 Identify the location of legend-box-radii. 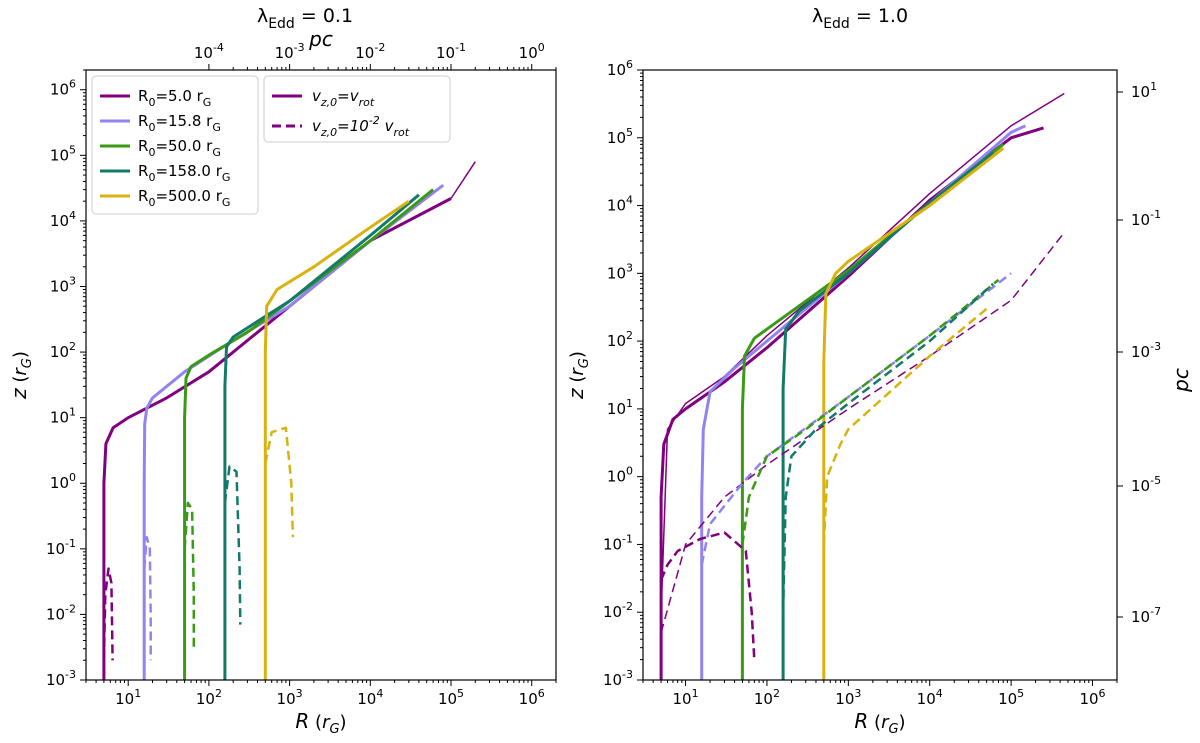
(175, 145).